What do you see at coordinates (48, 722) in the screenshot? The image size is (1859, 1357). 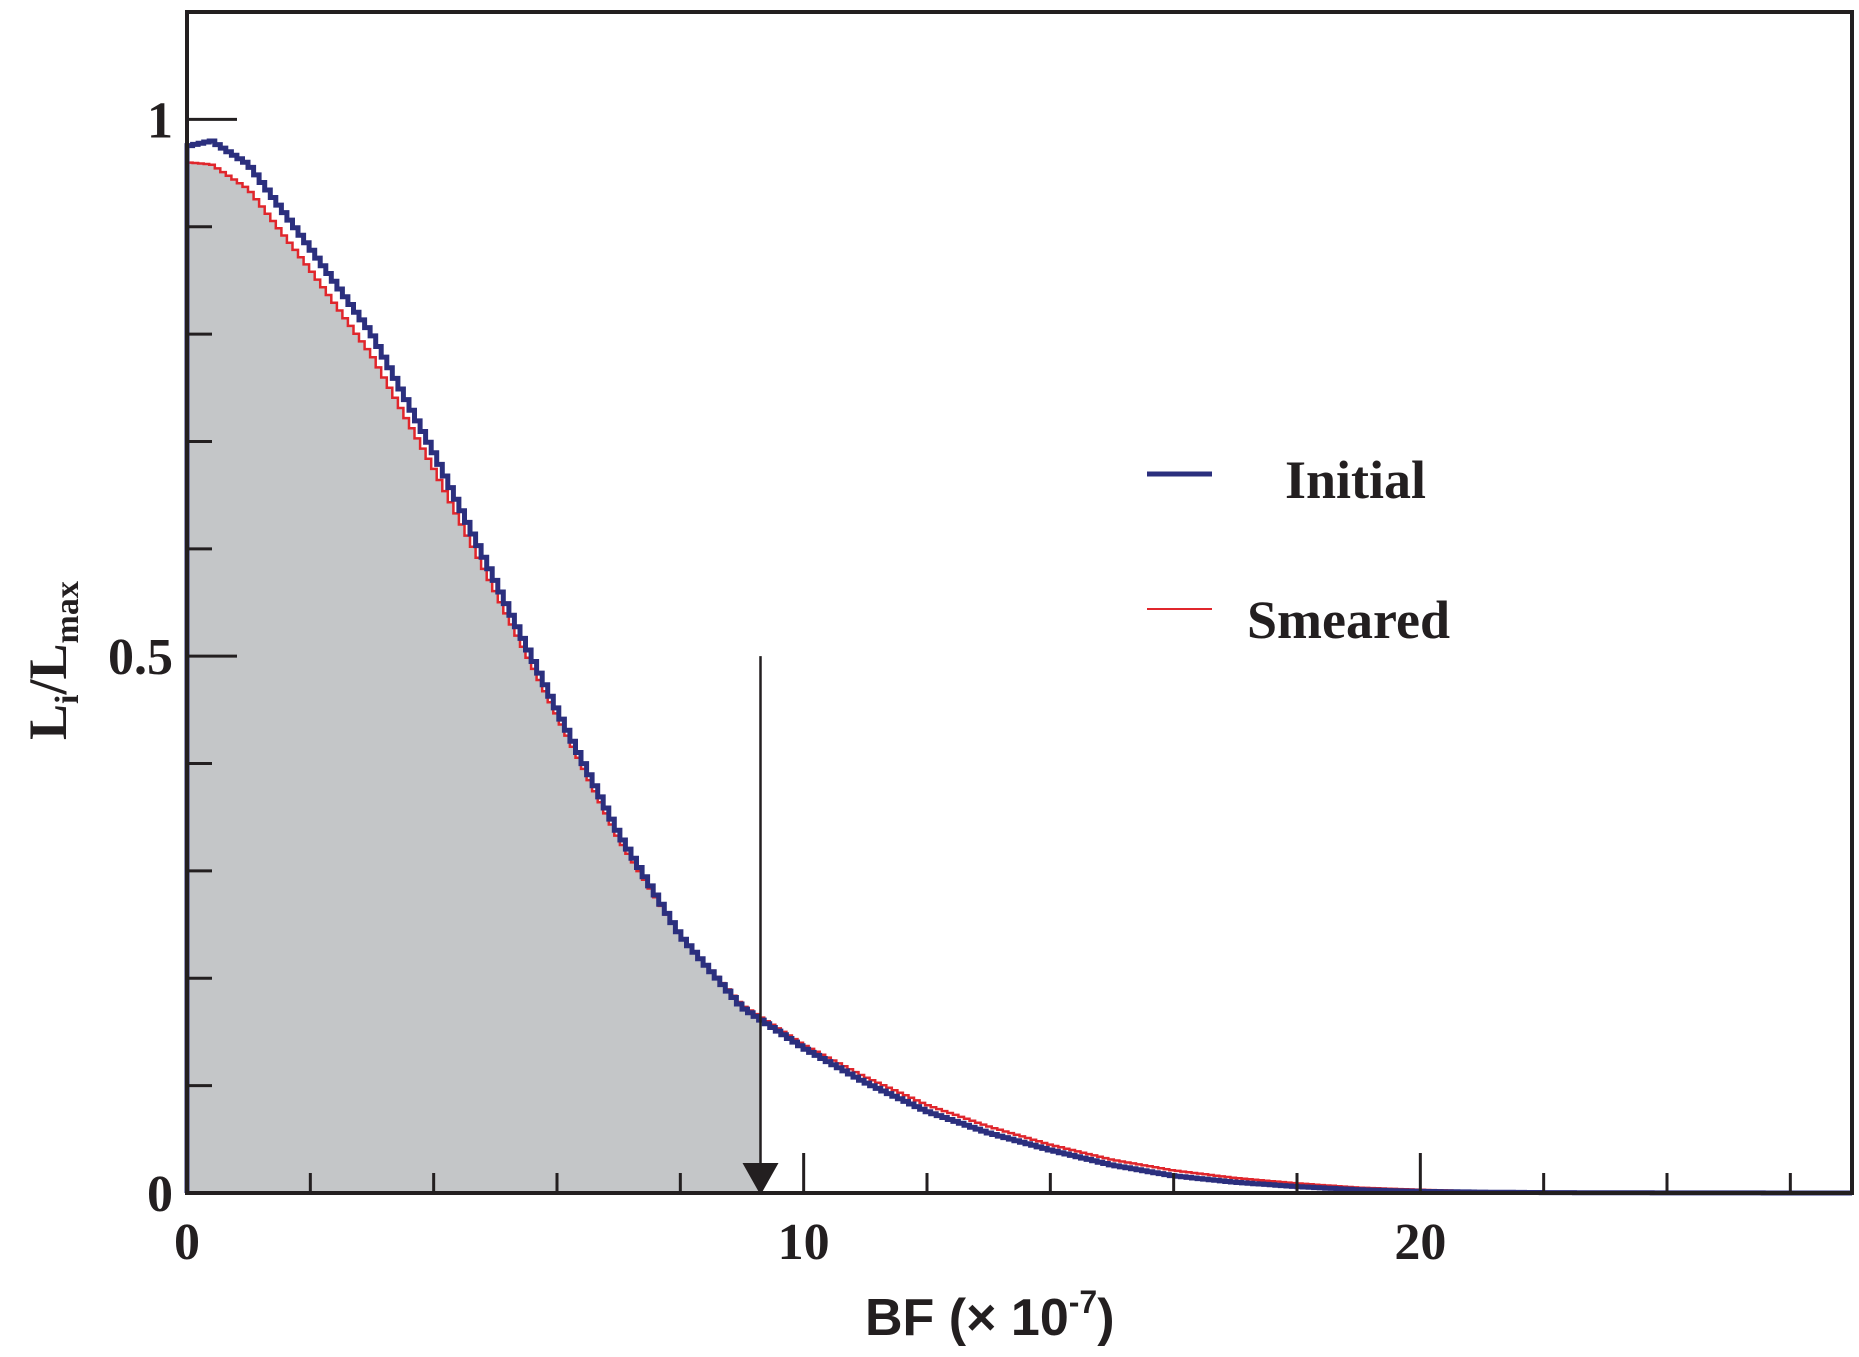 I see `y-axis-title-main: L` at bounding box center [48, 722].